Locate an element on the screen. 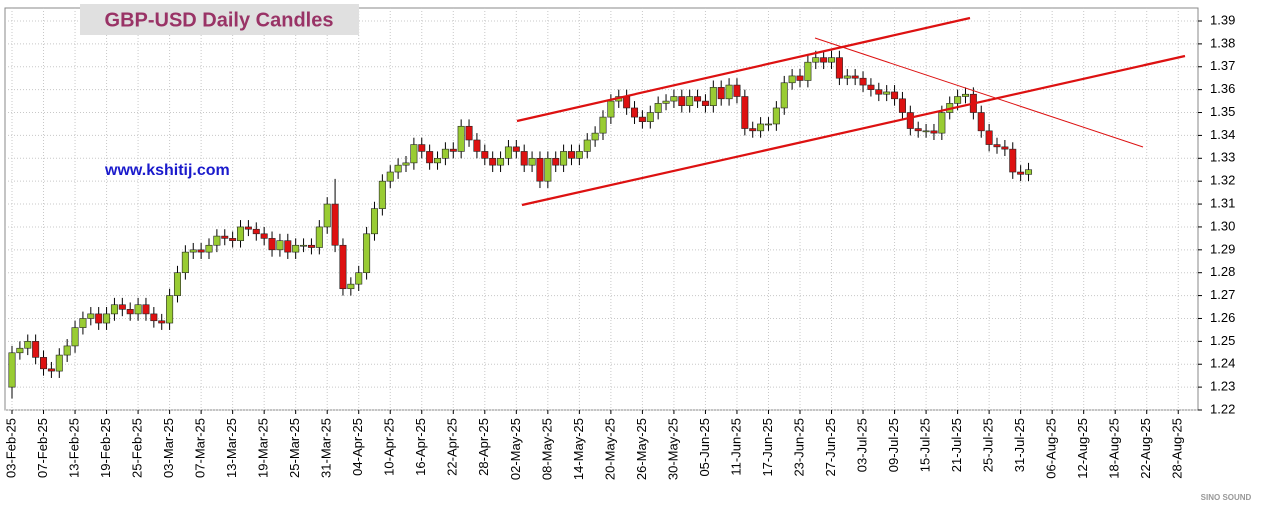  y-tick-label: 1.28 is located at coordinates (1222, 271).